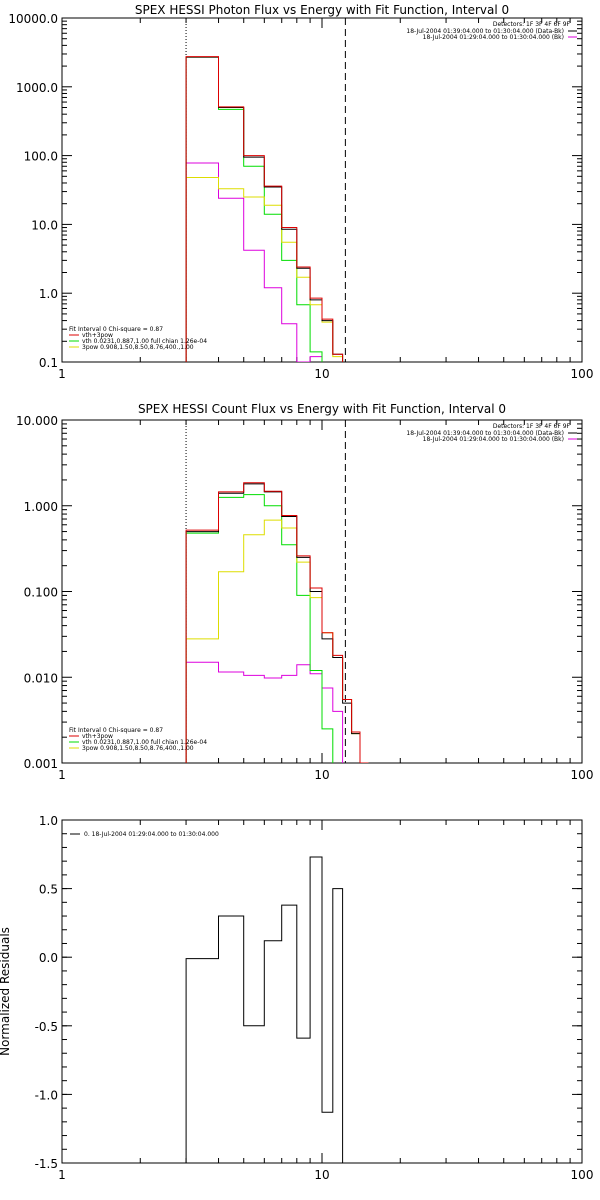  What do you see at coordinates (46, 1095) in the screenshot?
I see `y-tick-label: -1.0` at bounding box center [46, 1095].